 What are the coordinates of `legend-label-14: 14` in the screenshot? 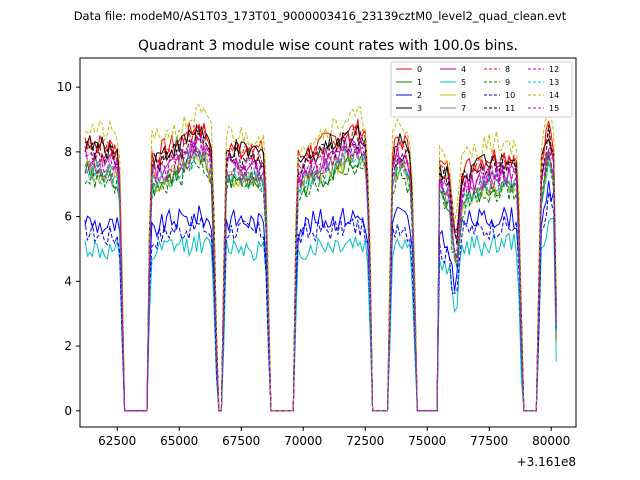 It's located at (554, 95).